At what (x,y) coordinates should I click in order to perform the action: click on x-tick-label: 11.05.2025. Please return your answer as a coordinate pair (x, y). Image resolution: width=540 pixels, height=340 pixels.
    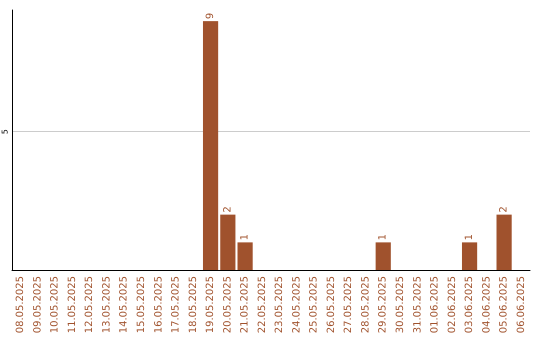
    Looking at the image, I should click on (72, 305).